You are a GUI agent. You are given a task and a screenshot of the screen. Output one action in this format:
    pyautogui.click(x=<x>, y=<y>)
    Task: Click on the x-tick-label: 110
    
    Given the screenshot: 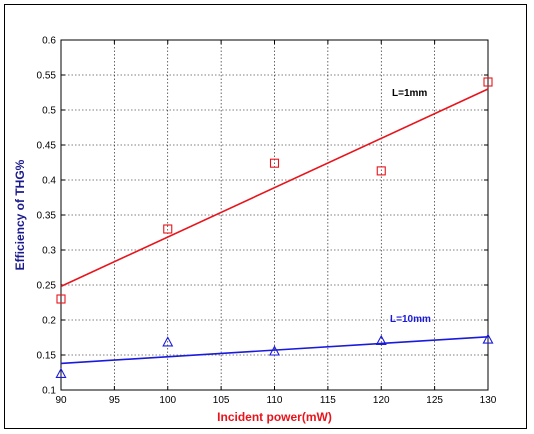 What is the action you would take?
    pyautogui.click(x=275, y=400)
    